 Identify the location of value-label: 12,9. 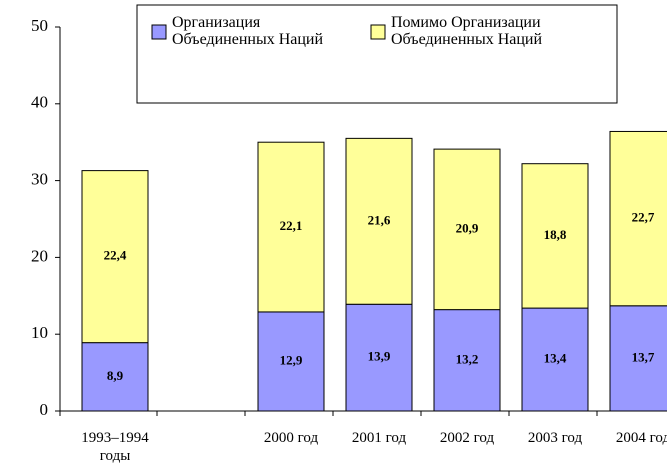
(291, 359).